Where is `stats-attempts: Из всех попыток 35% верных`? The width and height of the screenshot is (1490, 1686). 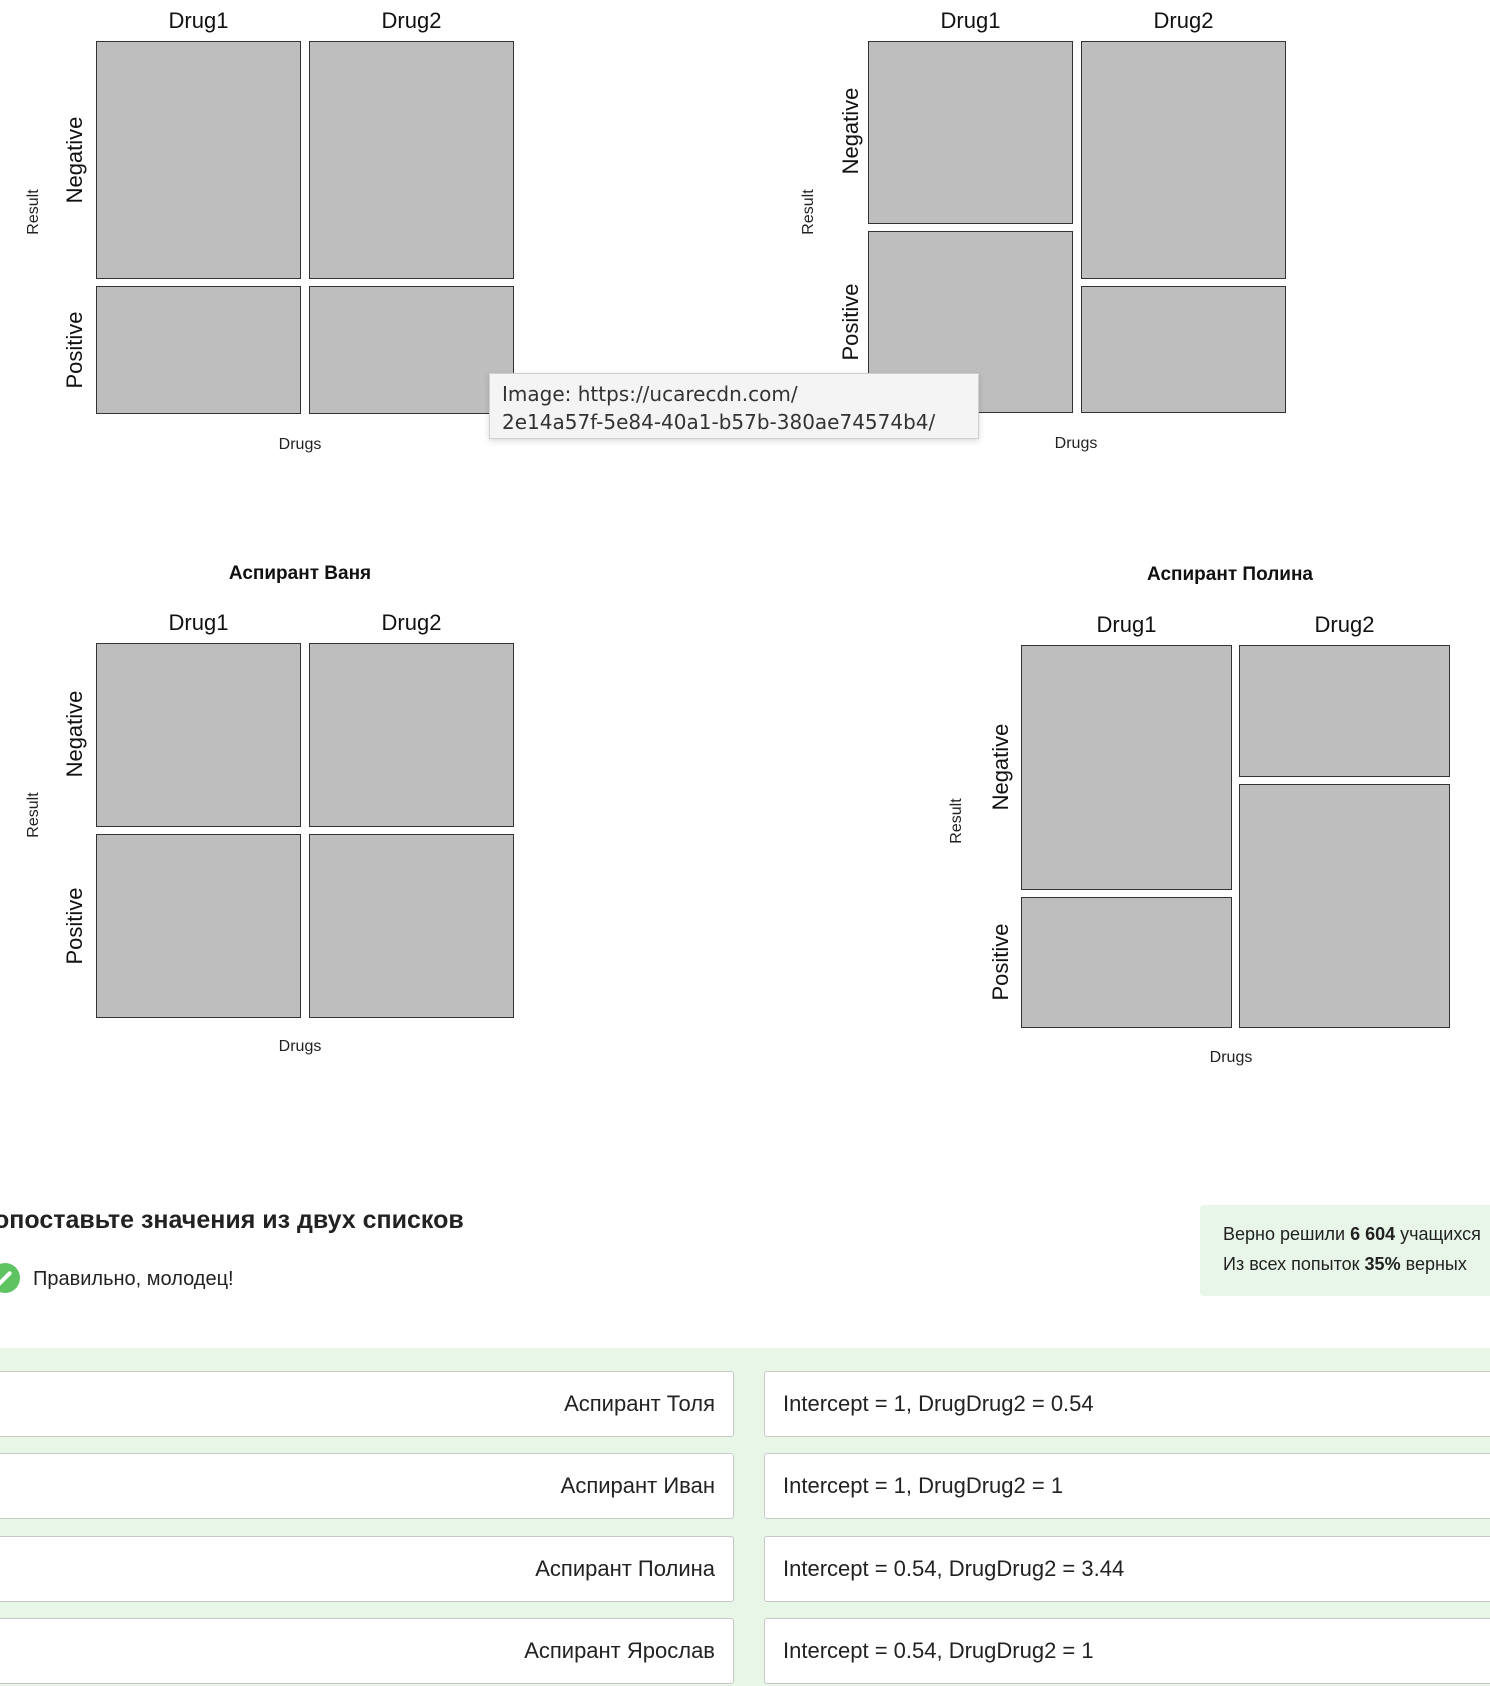 stats-attempts: Из всех попыток 35% верных is located at coordinates (1356, 1264).